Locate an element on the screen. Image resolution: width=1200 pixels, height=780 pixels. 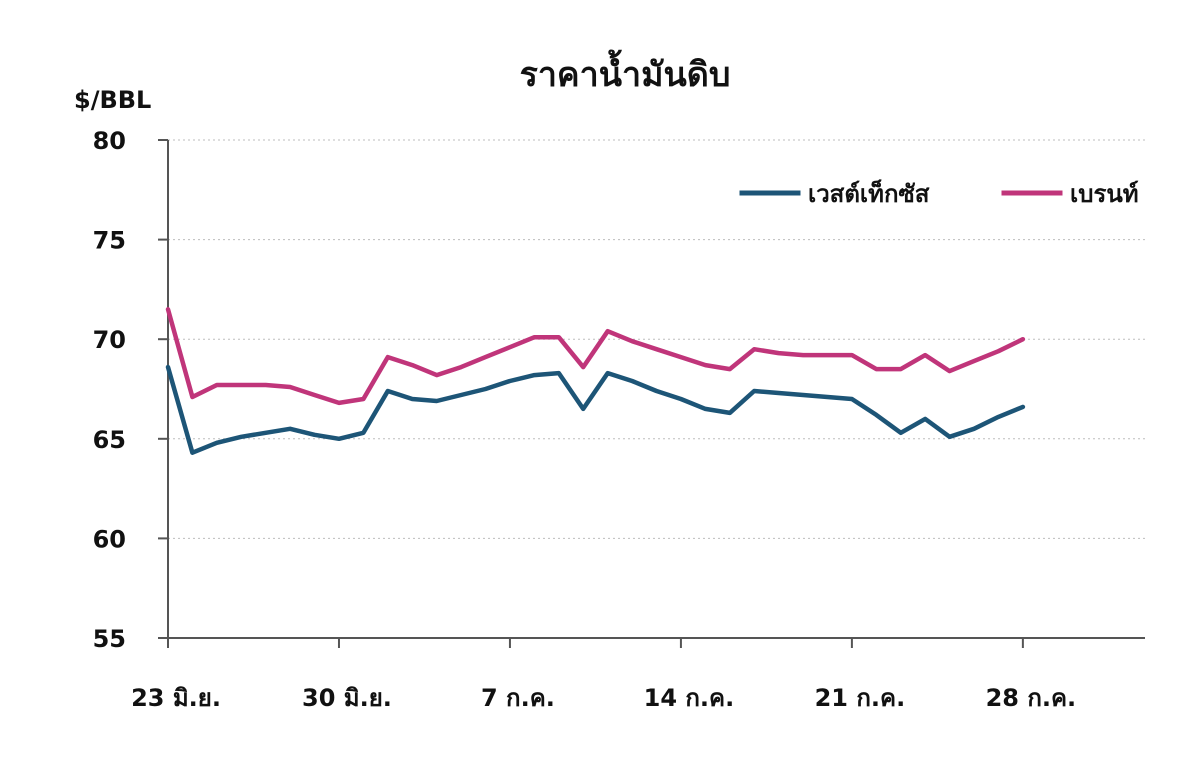
x-tick-label-1: 30 มิ.ย. is located at coordinates (347, 698).